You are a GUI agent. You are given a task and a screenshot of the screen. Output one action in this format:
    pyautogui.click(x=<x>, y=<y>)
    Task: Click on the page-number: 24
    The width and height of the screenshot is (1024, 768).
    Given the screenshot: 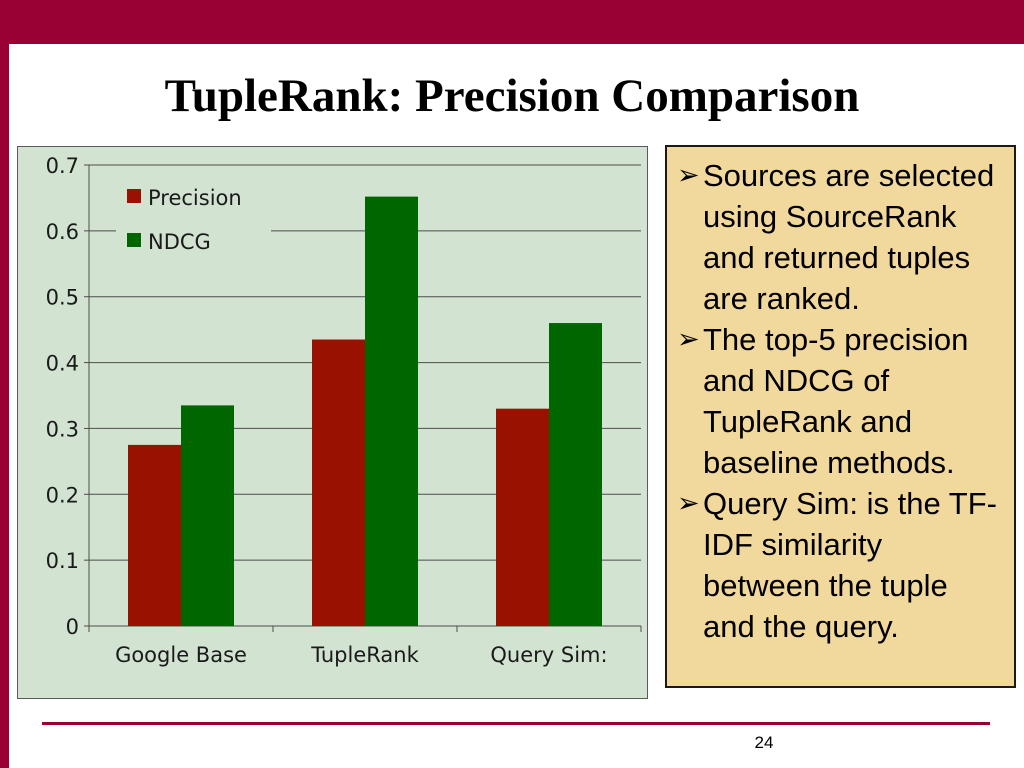 What is the action you would take?
    pyautogui.click(x=764, y=742)
    